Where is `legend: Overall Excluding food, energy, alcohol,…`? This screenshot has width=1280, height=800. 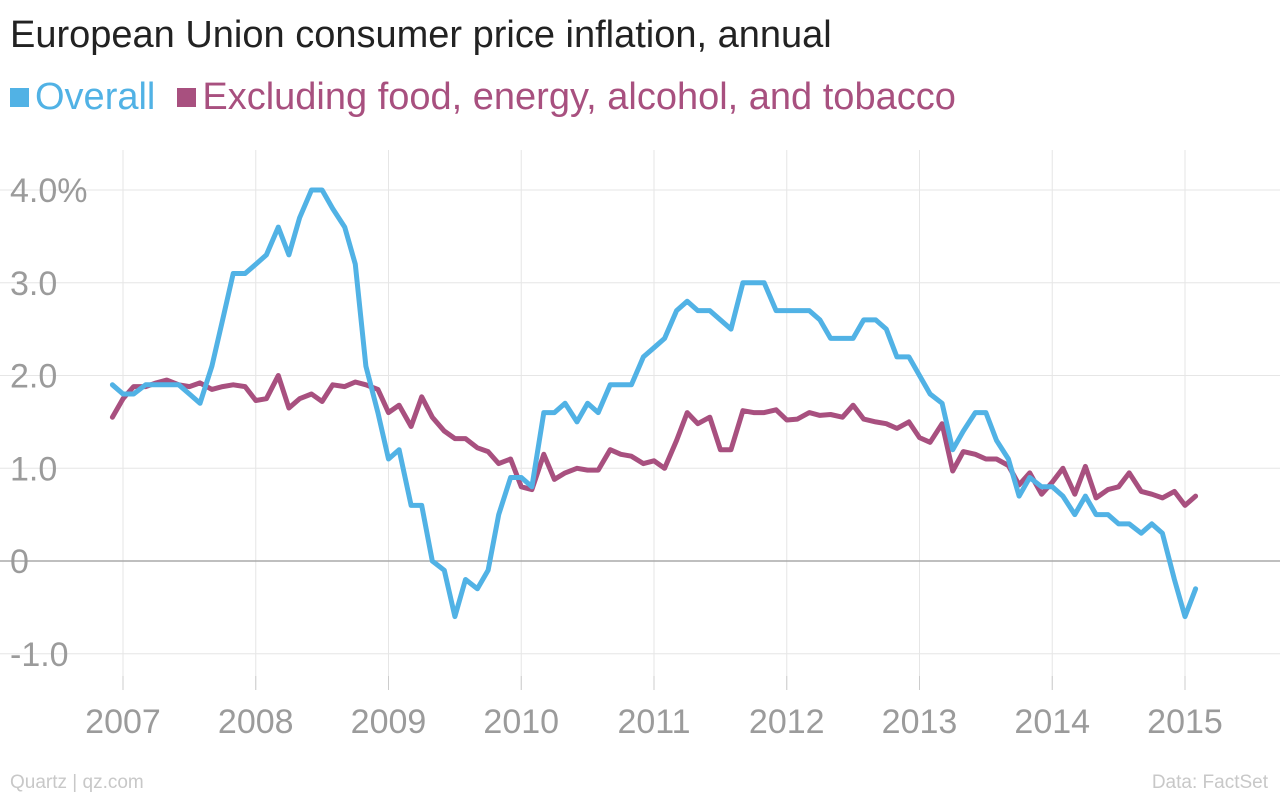
legend: Overall Excluding food, energy, alcohol,… is located at coordinates (494, 97).